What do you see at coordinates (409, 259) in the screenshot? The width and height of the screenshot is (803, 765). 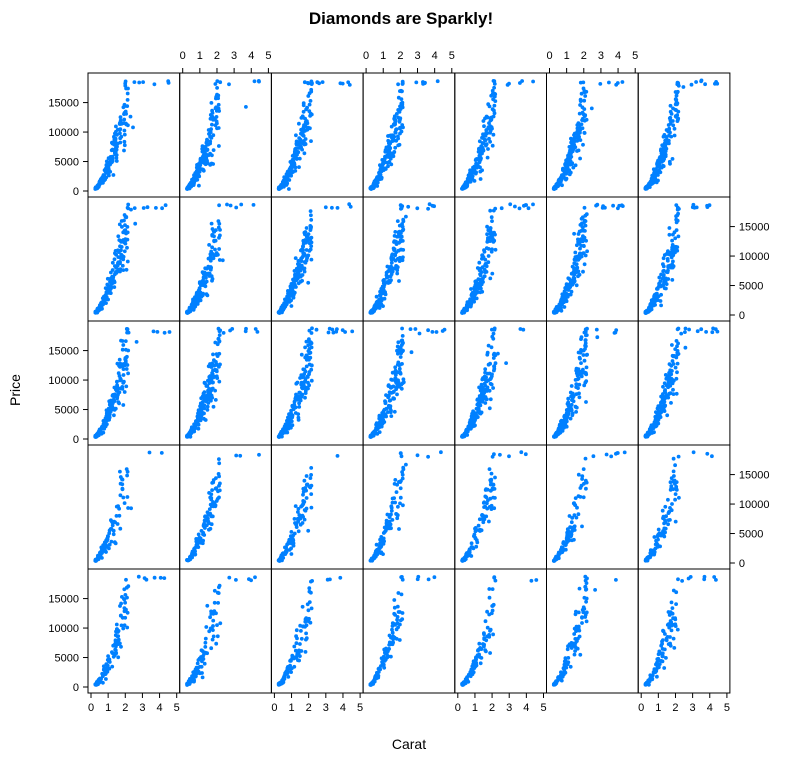 I see `panel-r2-c4` at bounding box center [409, 259].